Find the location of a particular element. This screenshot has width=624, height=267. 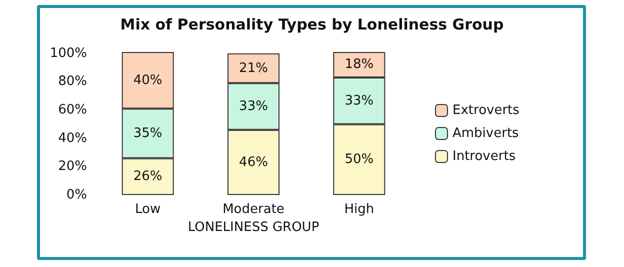

data-label: 26% is located at coordinates (147, 176).